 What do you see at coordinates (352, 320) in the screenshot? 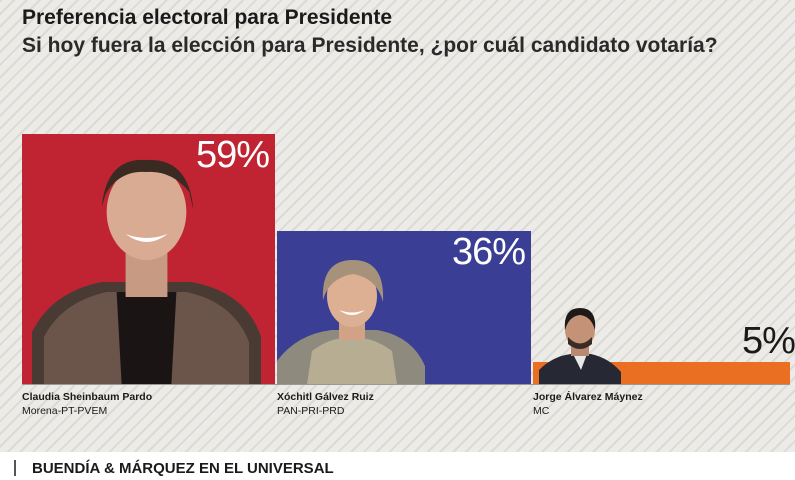
I see `portrait-galvez` at bounding box center [352, 320].